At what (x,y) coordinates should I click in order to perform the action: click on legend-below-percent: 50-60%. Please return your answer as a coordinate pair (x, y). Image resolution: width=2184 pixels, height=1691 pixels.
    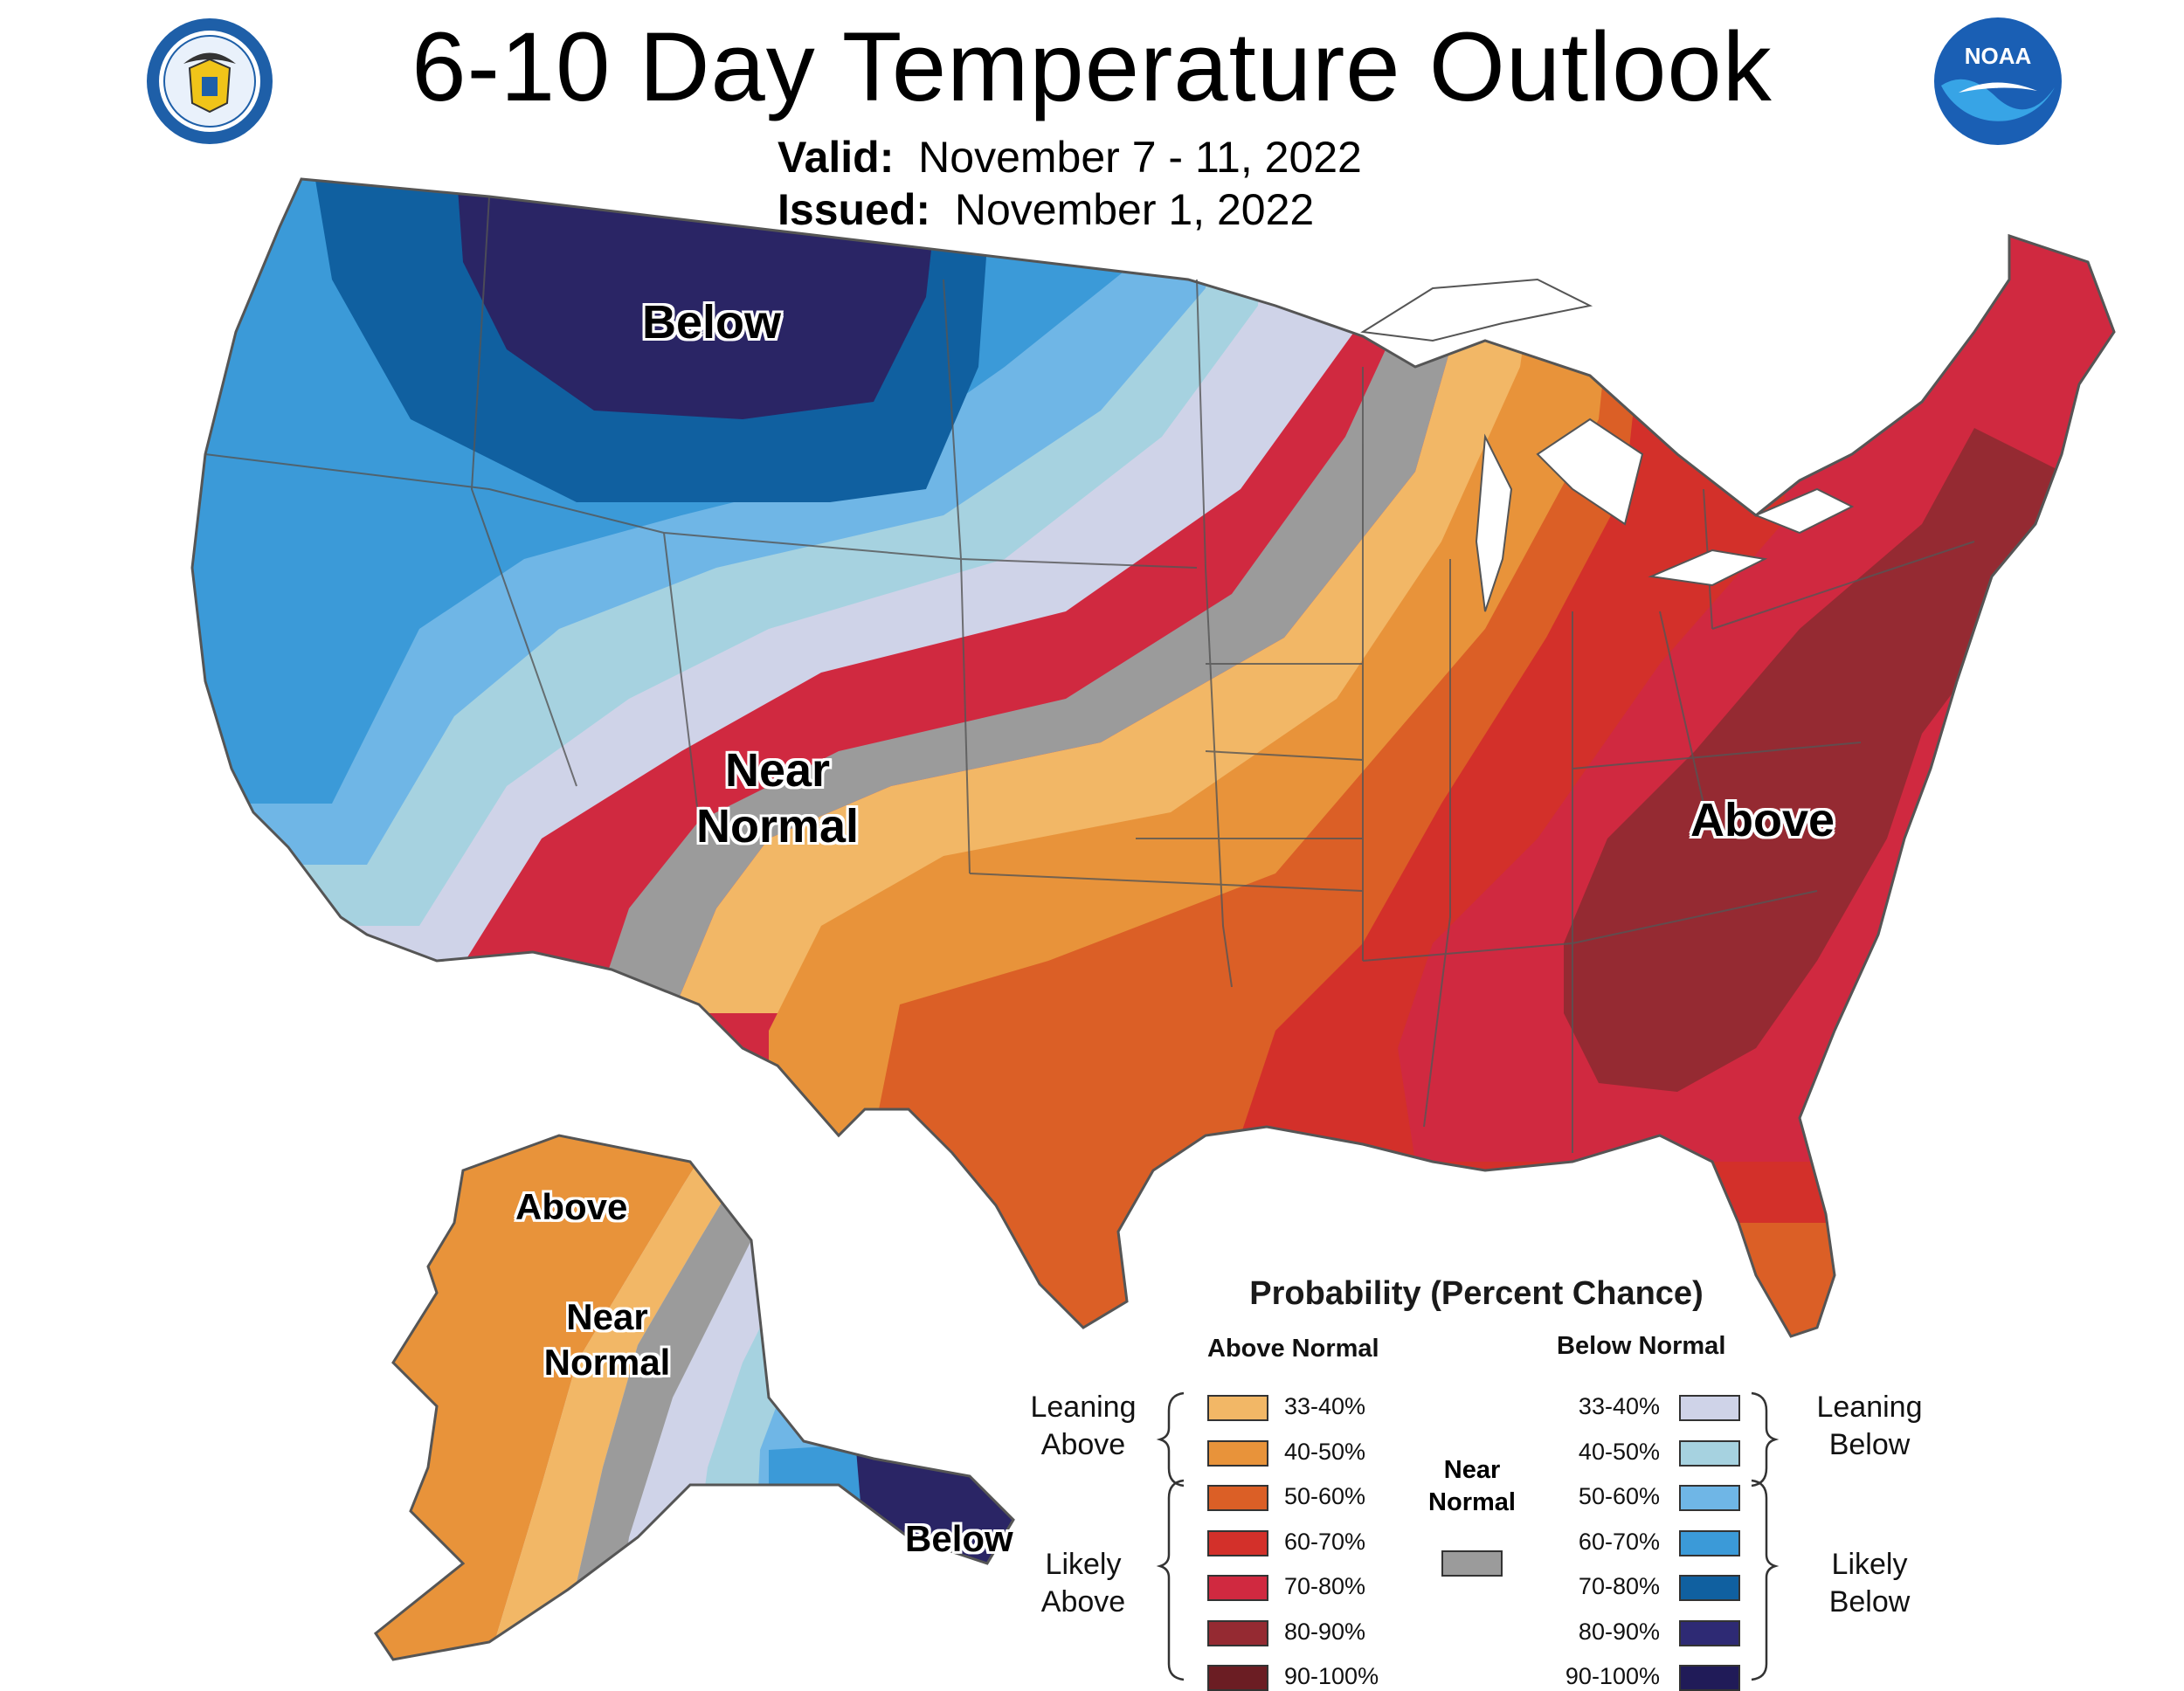
    Looking at the image, I should click on (1619, 1496).